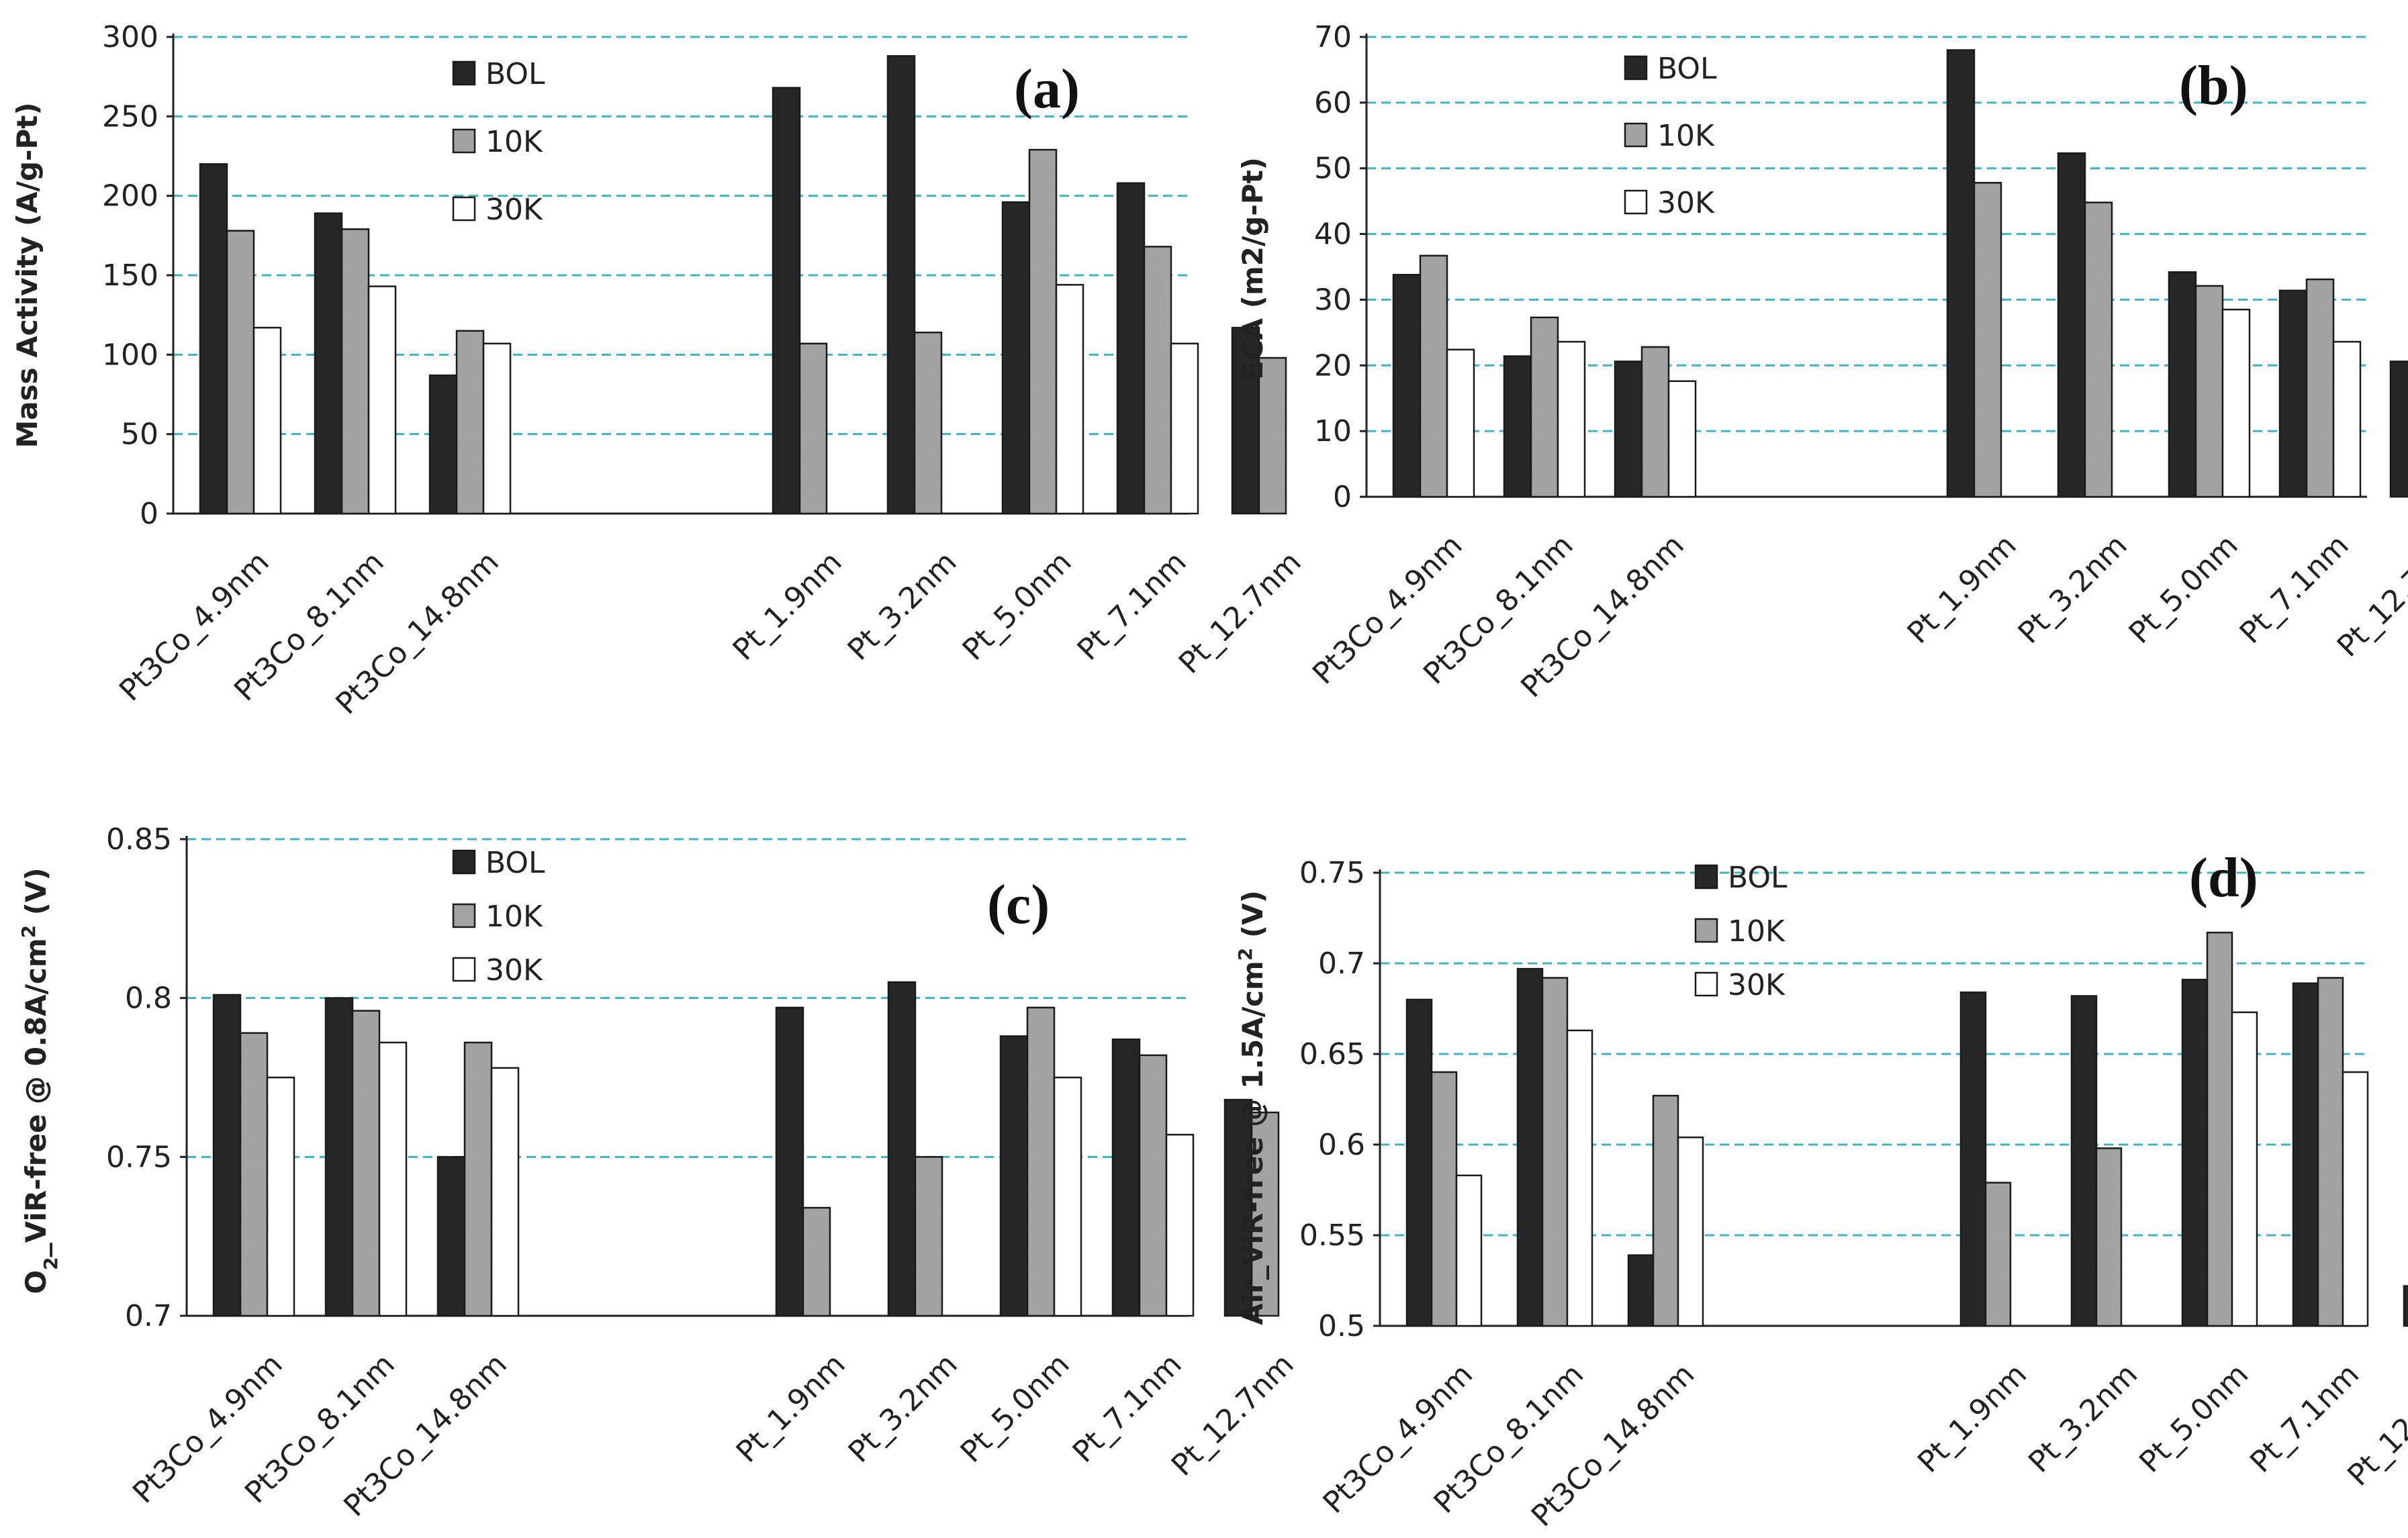 Image resolution: width=2408 pixels, height=1538 pixels. Describe the element at coordinates (139, 839) in the screenshot. I see `y-tick-label: 0.85` at that location.